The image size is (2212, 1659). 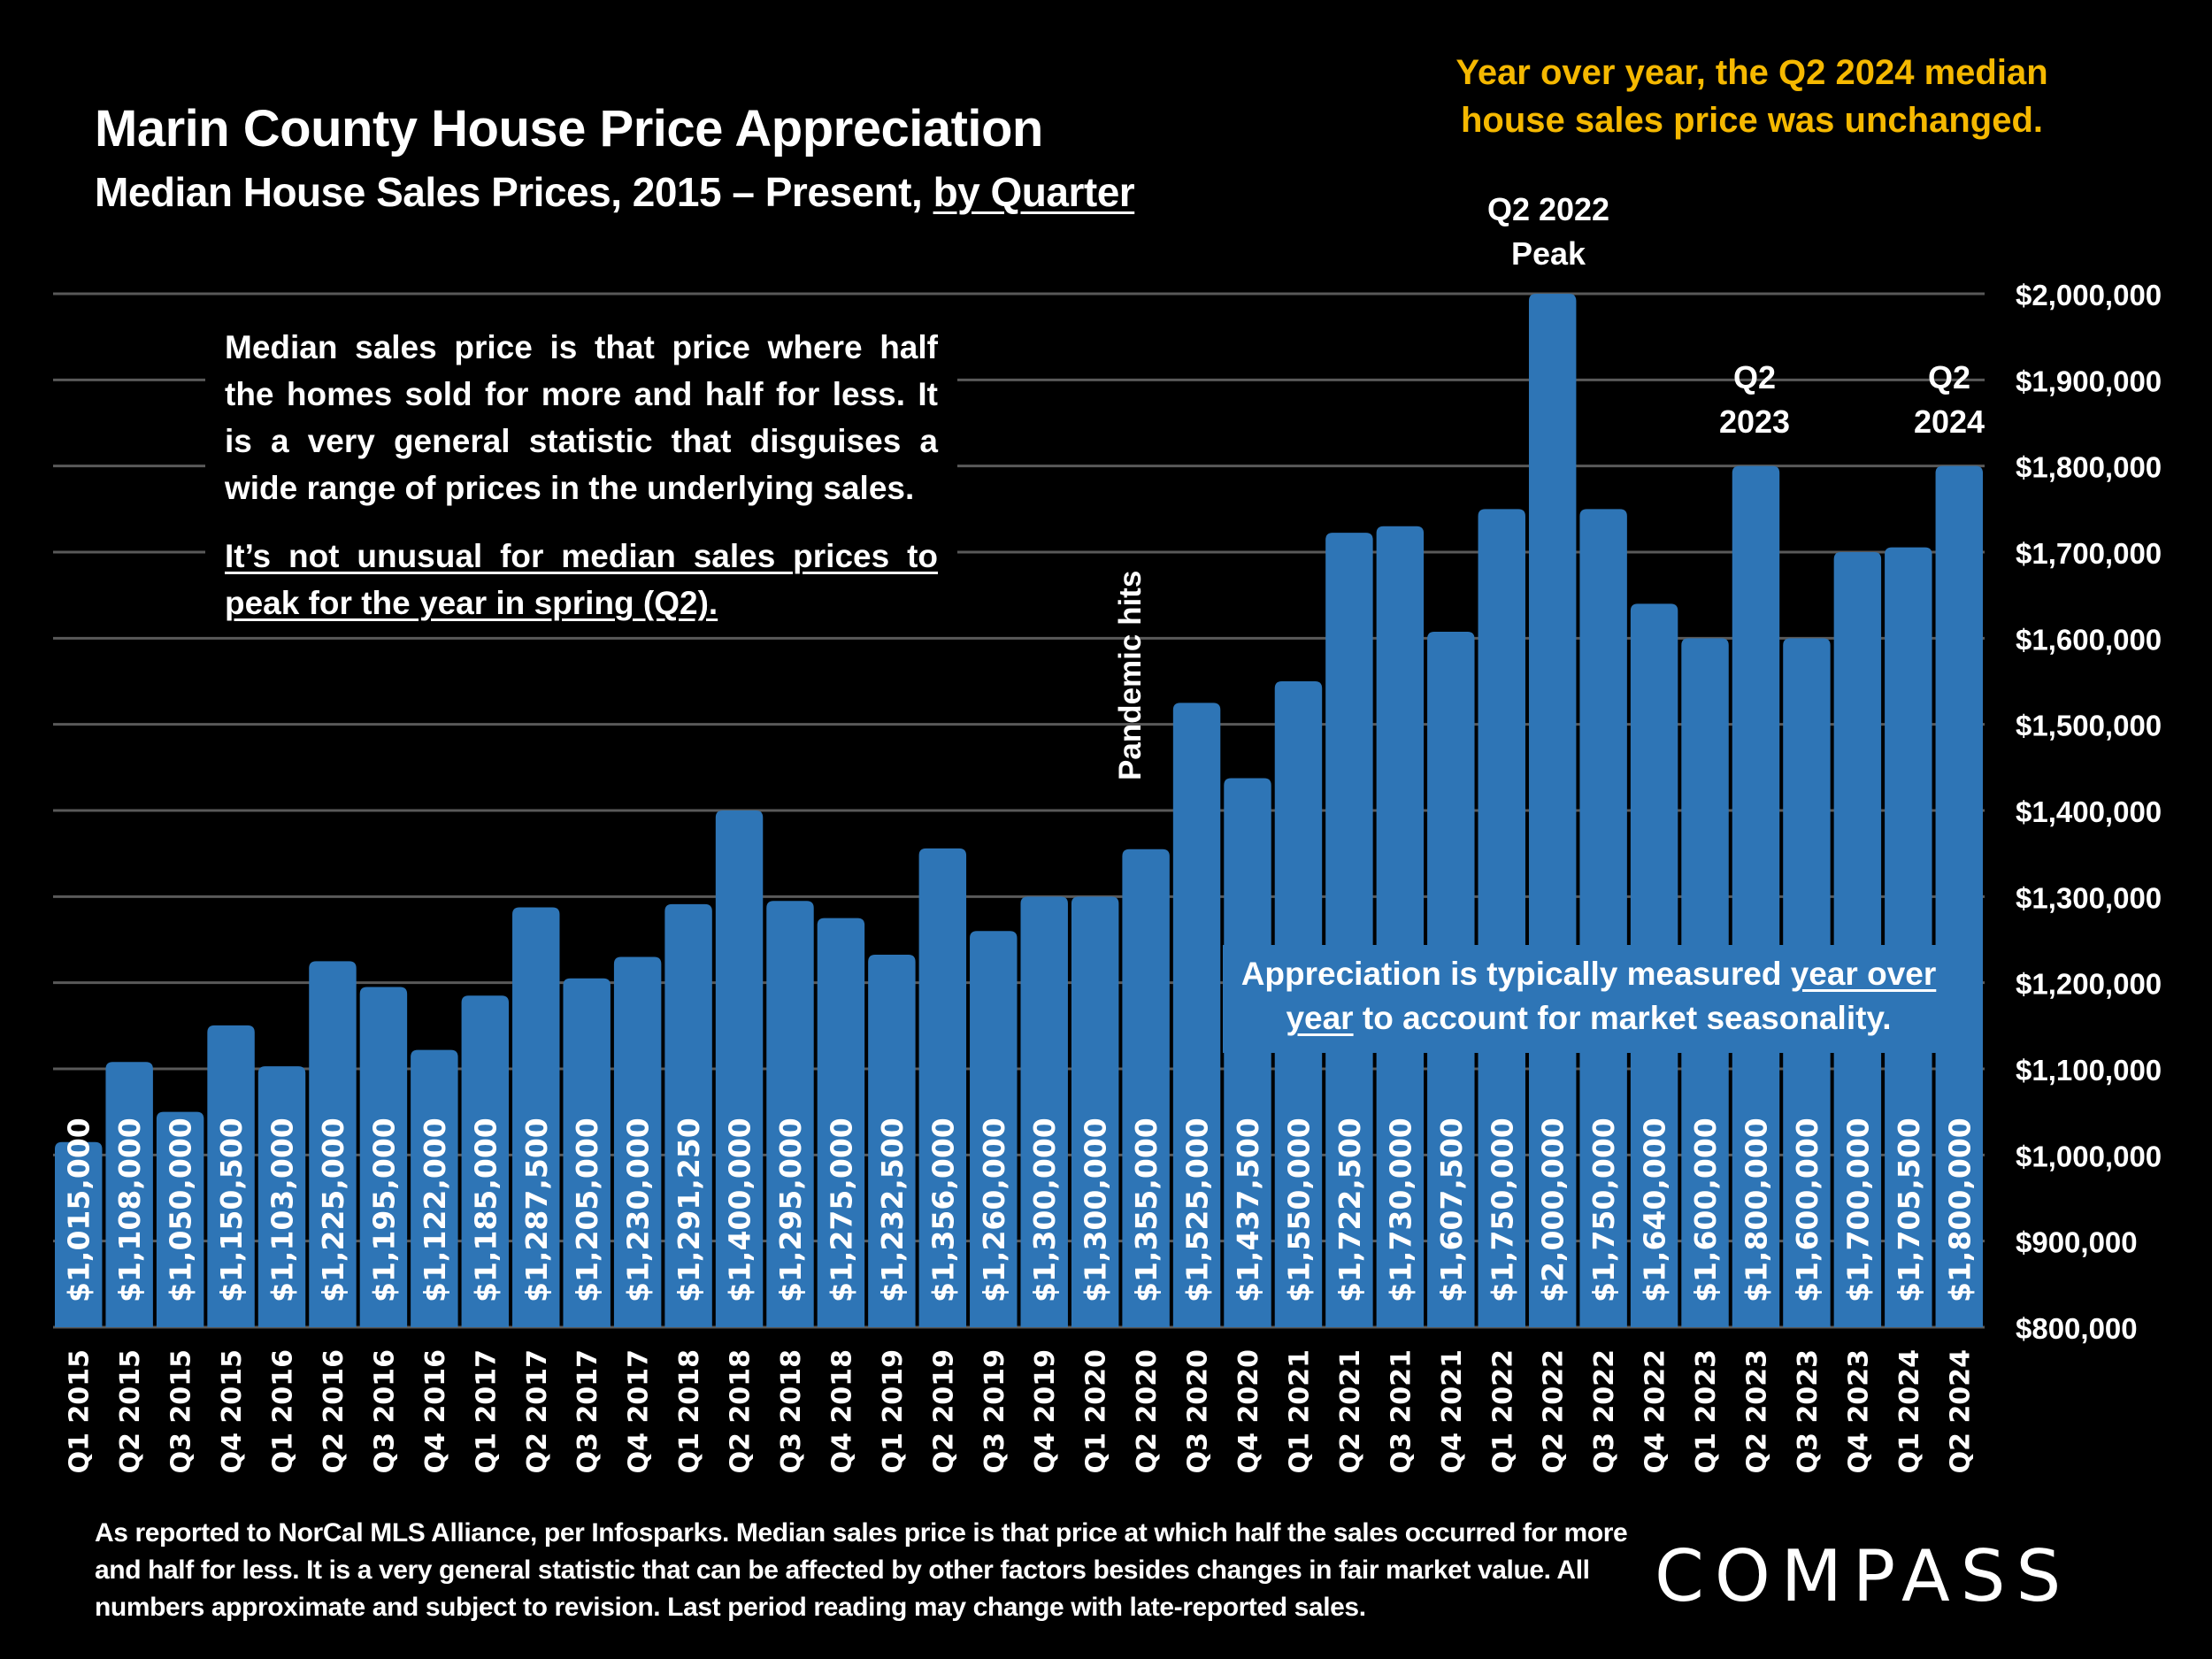 I want to click on y-tick-label: $800,000, so click(x=2077, y=1328).